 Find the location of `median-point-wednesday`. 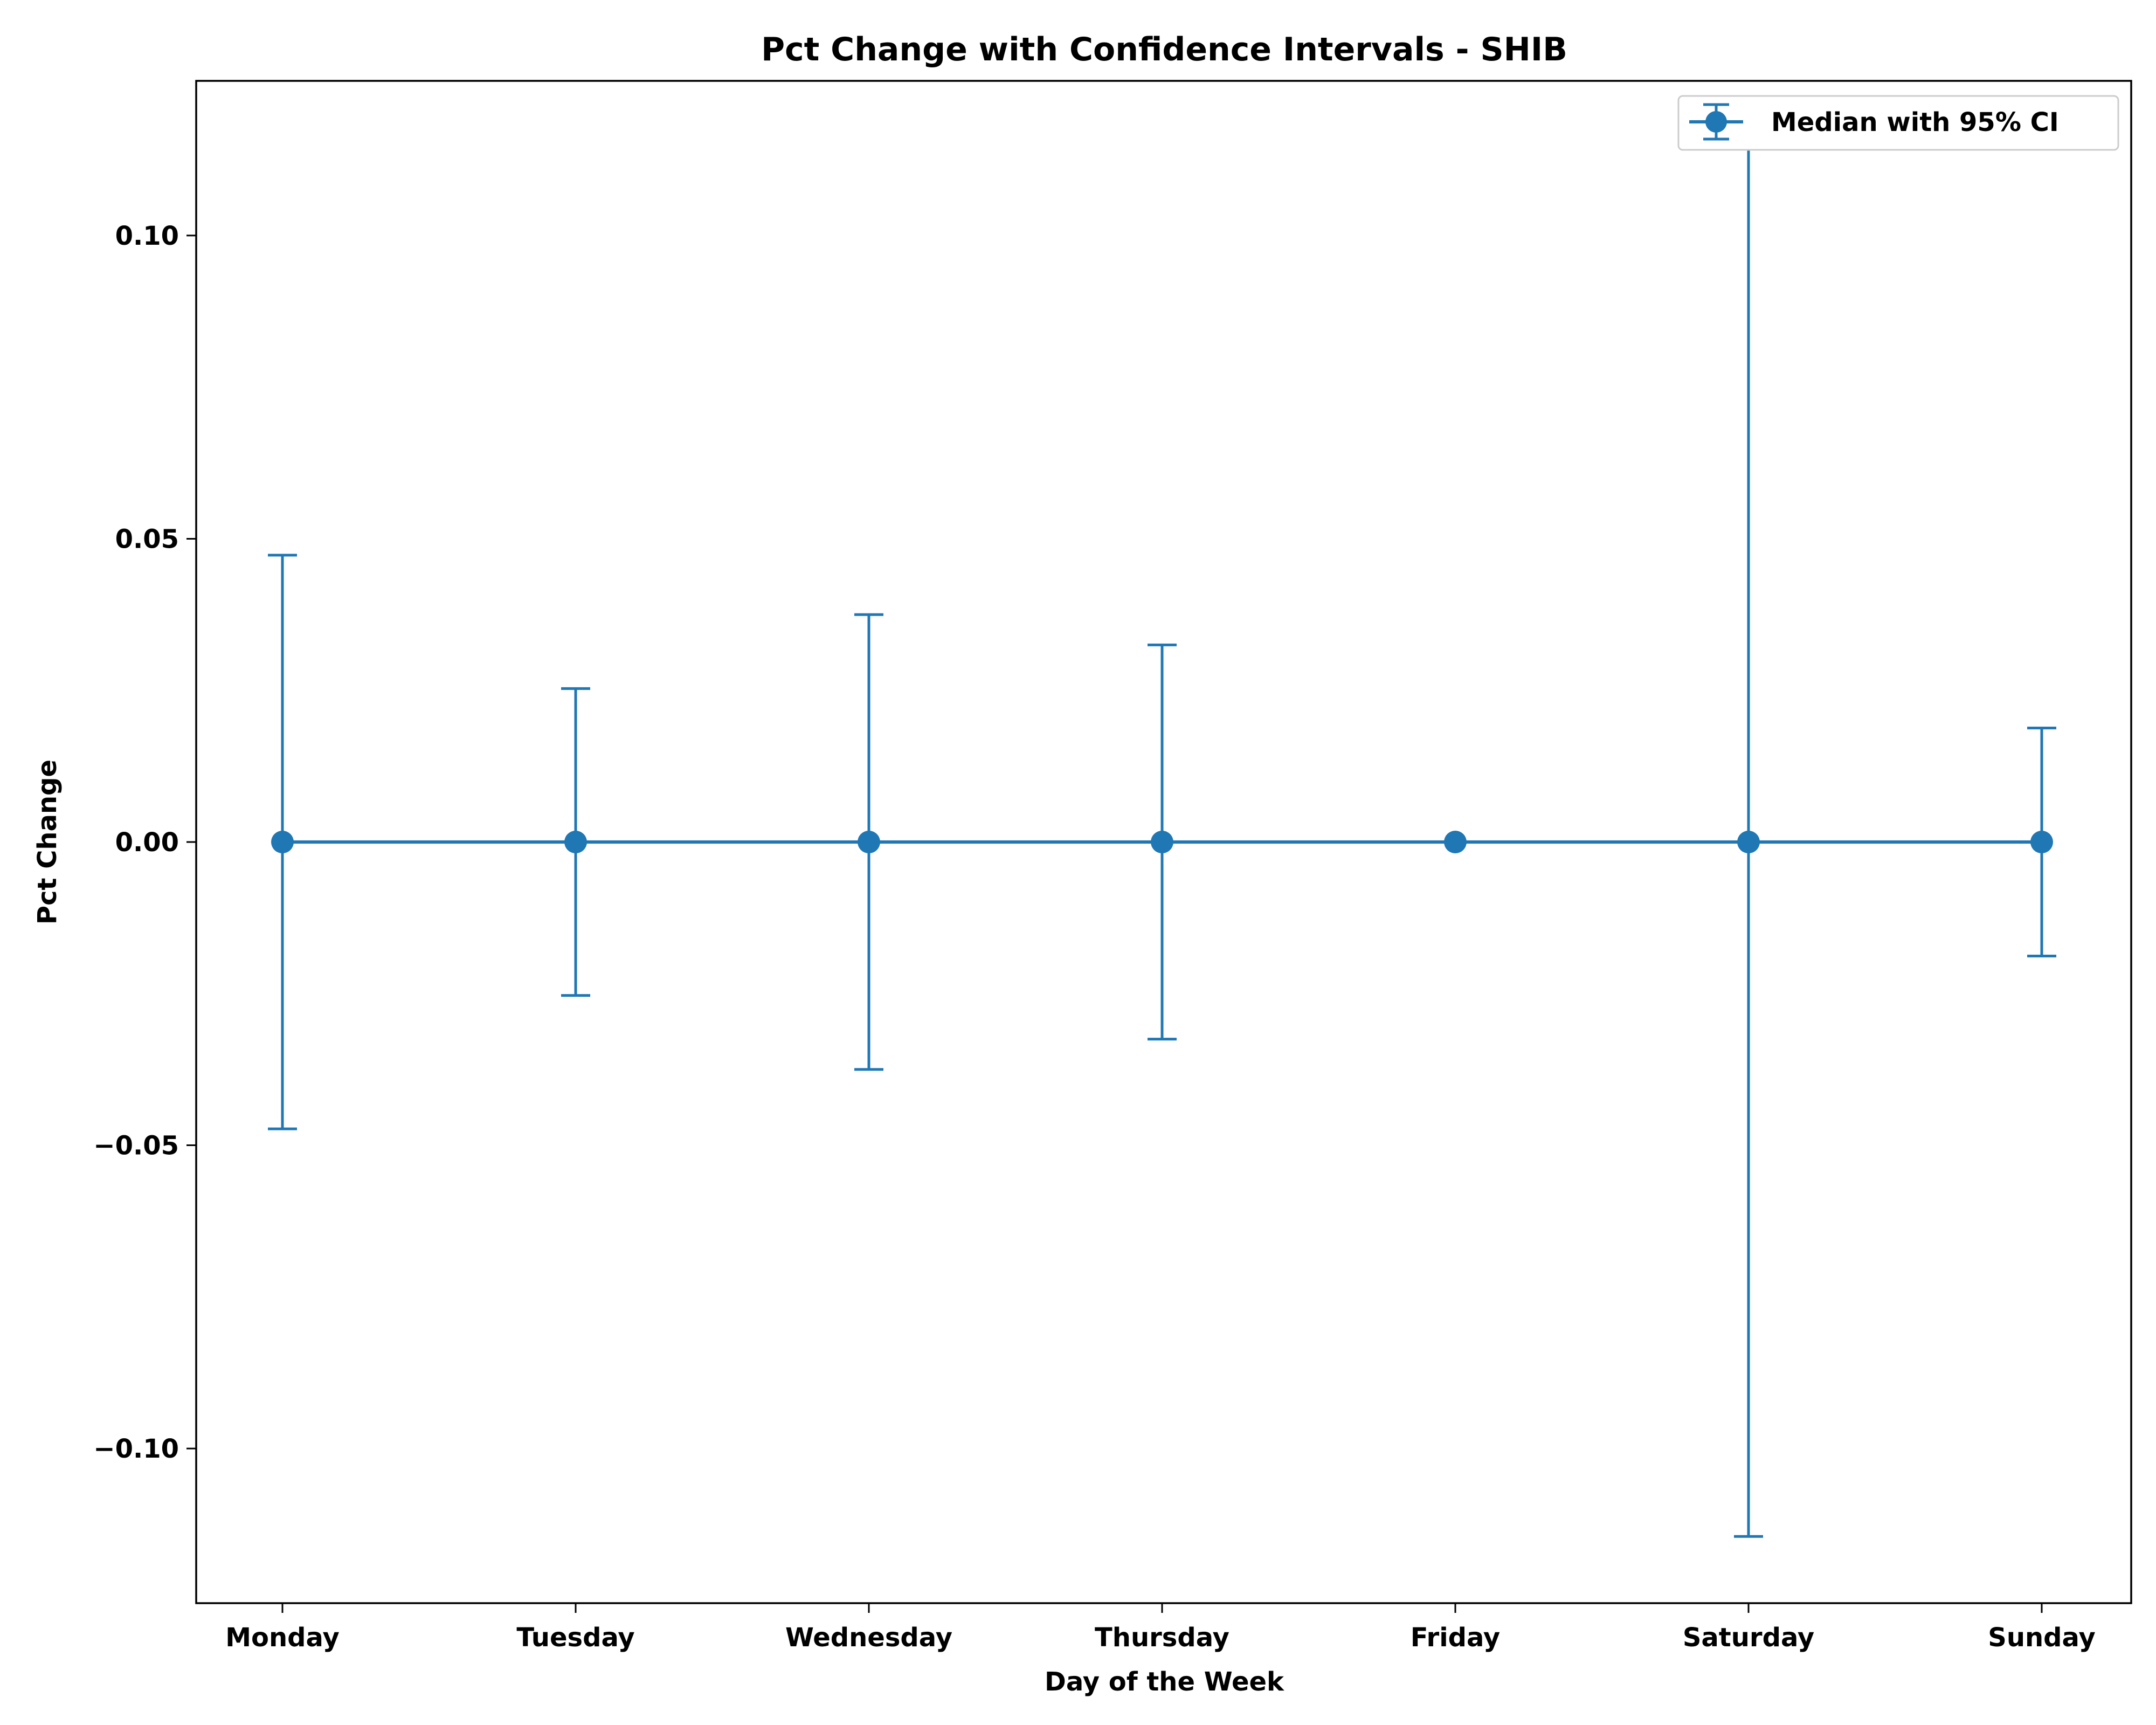

median-point-wednesday is located at coordinates (869, 842).